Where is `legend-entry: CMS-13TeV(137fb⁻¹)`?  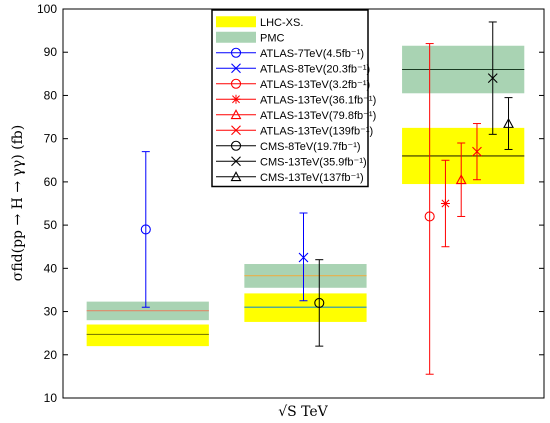 legend-entry: CMS-13TeV(137fb⁻¹) is located at coordinates (290, 177).